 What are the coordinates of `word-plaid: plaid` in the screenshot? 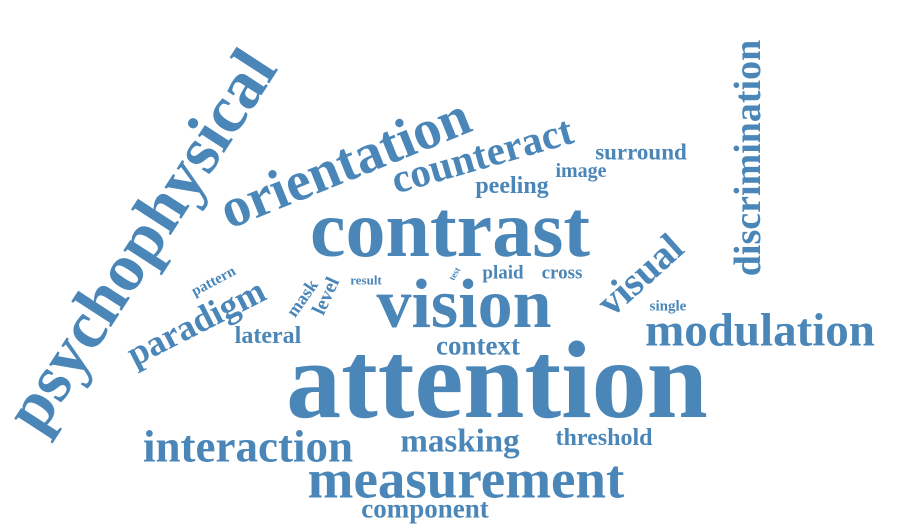 It's located at (503, 273).